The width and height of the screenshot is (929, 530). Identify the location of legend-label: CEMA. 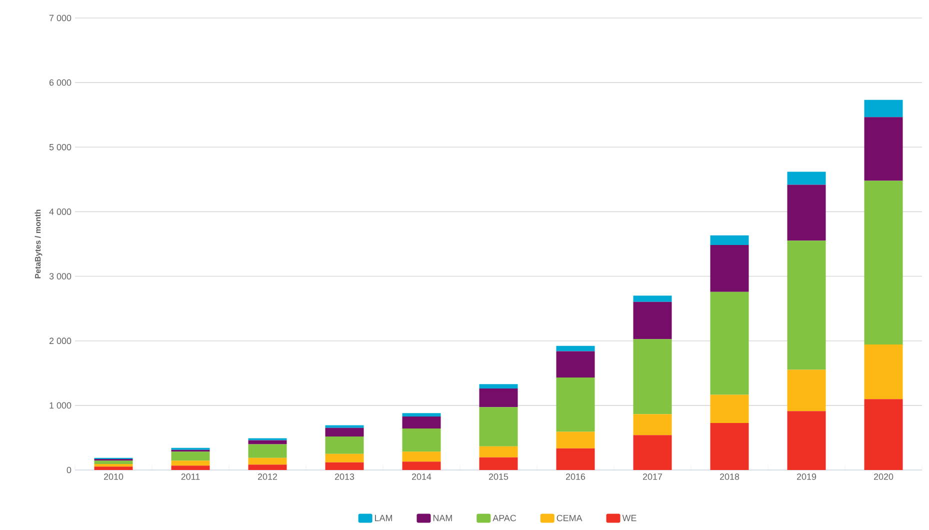
(569, 518).